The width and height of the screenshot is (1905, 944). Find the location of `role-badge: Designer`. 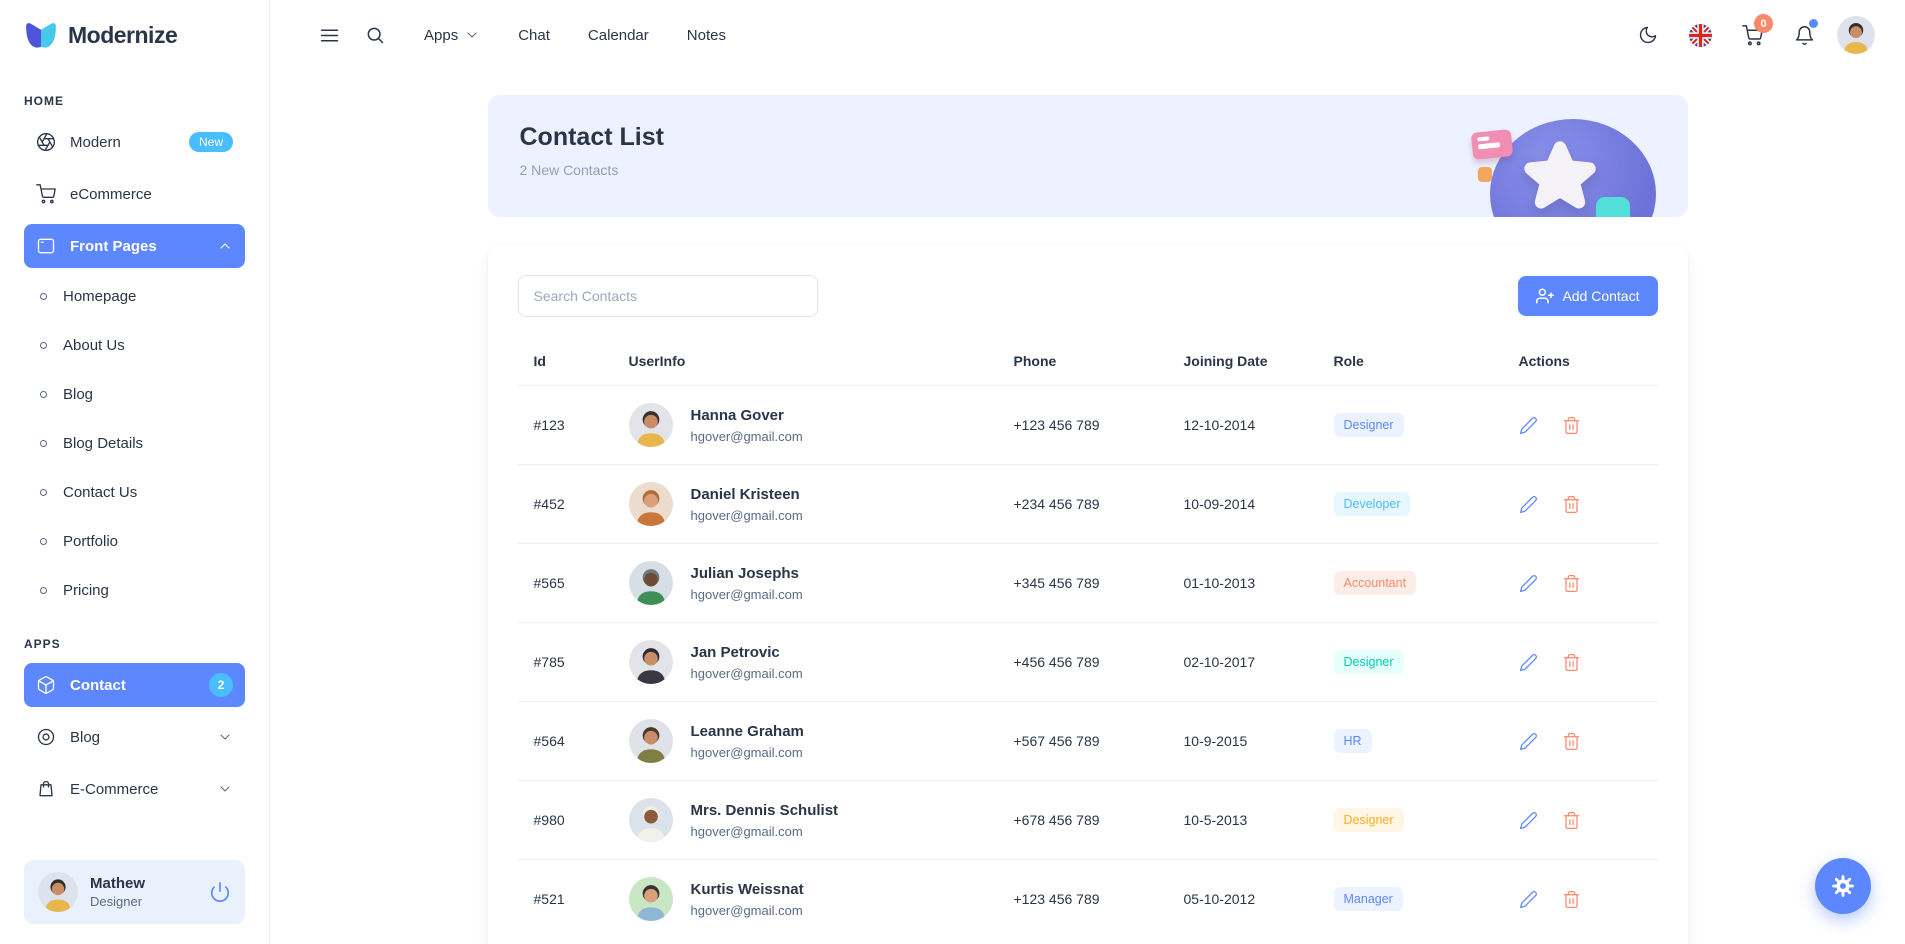

role-badge: Designer is located at coordinates (1368, 662).